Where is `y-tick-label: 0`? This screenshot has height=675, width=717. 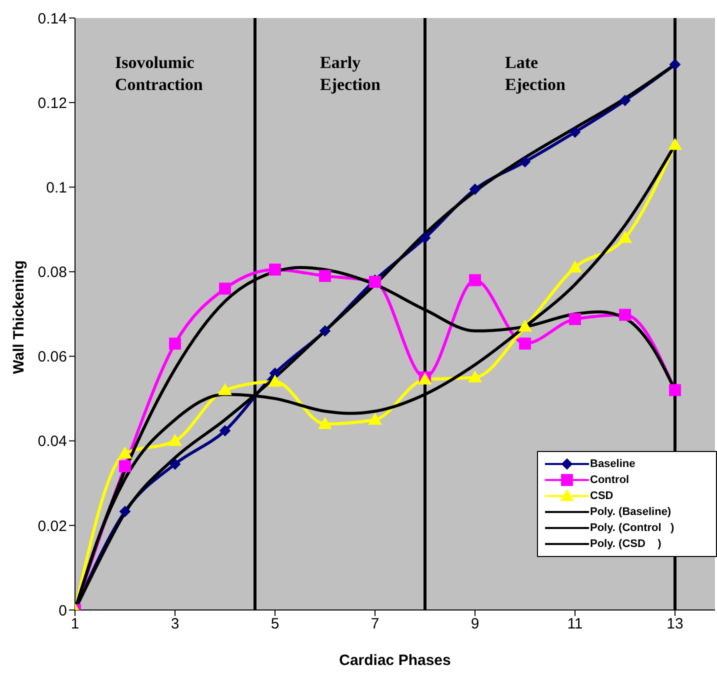
y-tick-label: 0 is located at coordinates (62, 611).